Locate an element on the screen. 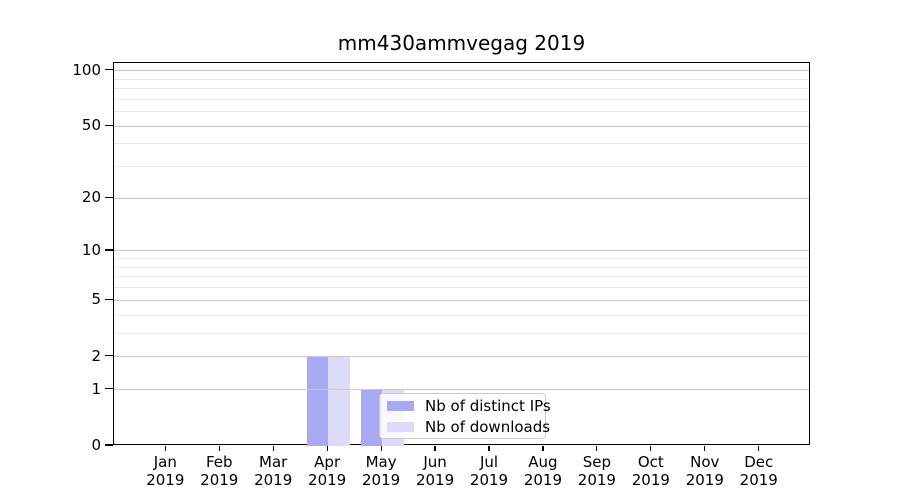  month-label: Sep is located at coordinates (597, 462).